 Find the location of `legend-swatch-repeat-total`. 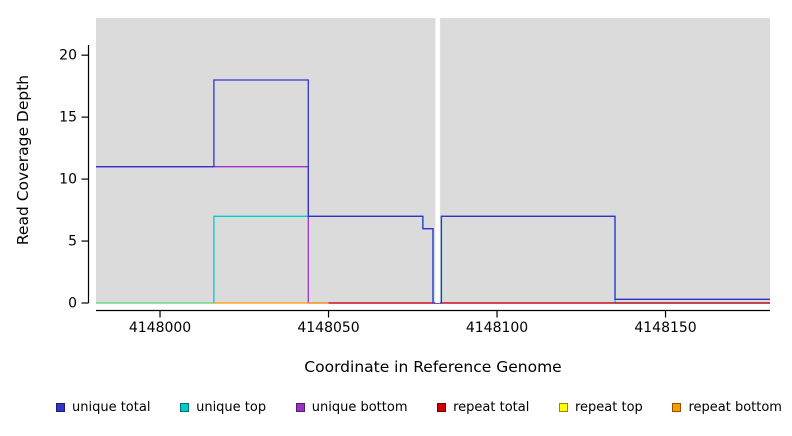

legend-swatch-repeat-total is located at coordinates (442, 407).